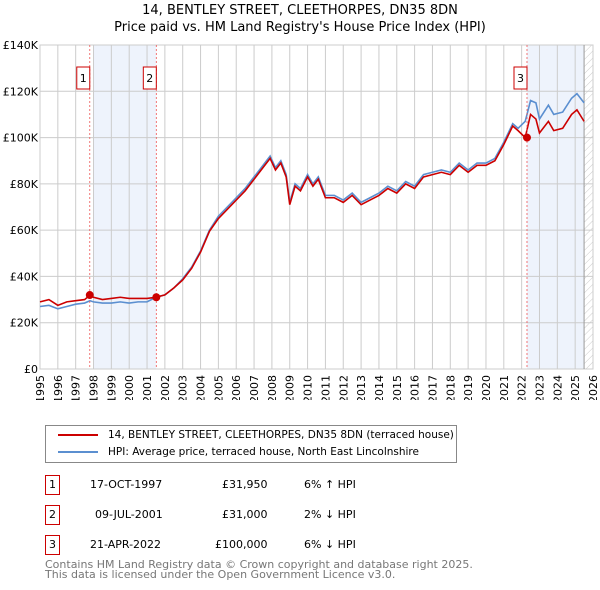  Describe the element at coordinates (201, 387) in the screenshot. I see `x-tick-label: 2004` at that location.